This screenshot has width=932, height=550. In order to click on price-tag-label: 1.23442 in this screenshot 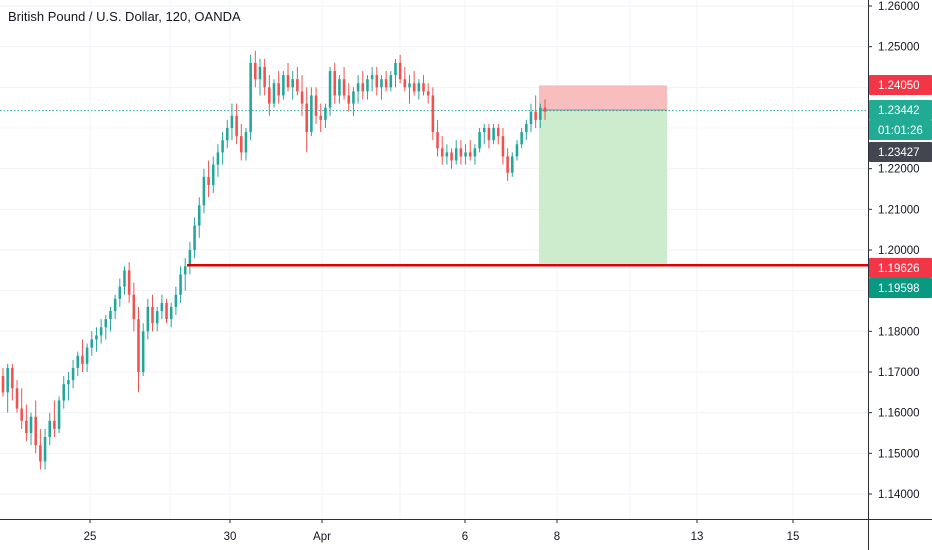, I will do `click(899, 111)`.